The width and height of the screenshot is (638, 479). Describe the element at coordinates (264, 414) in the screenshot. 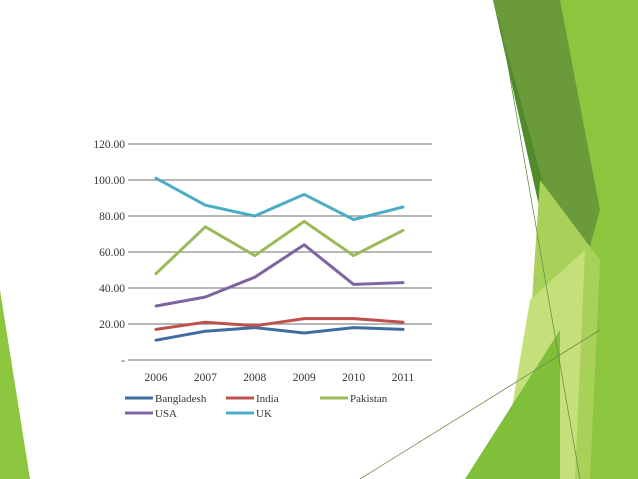

I see `legend-label-uk: UK` at that location.